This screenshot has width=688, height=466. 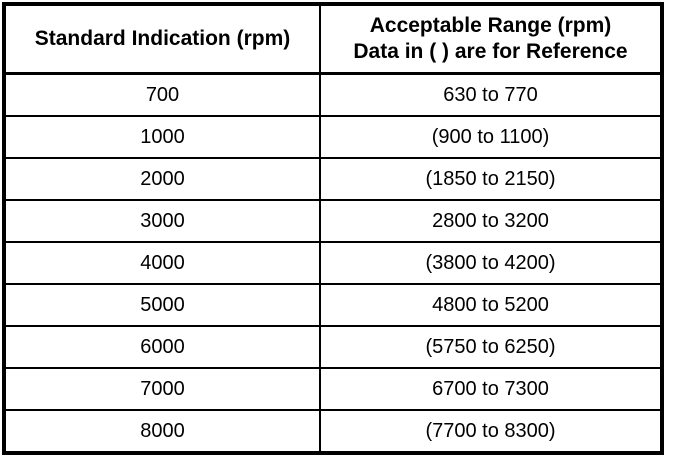 I want to click on cell-standard-value: 700, so click(x=162, y=94).